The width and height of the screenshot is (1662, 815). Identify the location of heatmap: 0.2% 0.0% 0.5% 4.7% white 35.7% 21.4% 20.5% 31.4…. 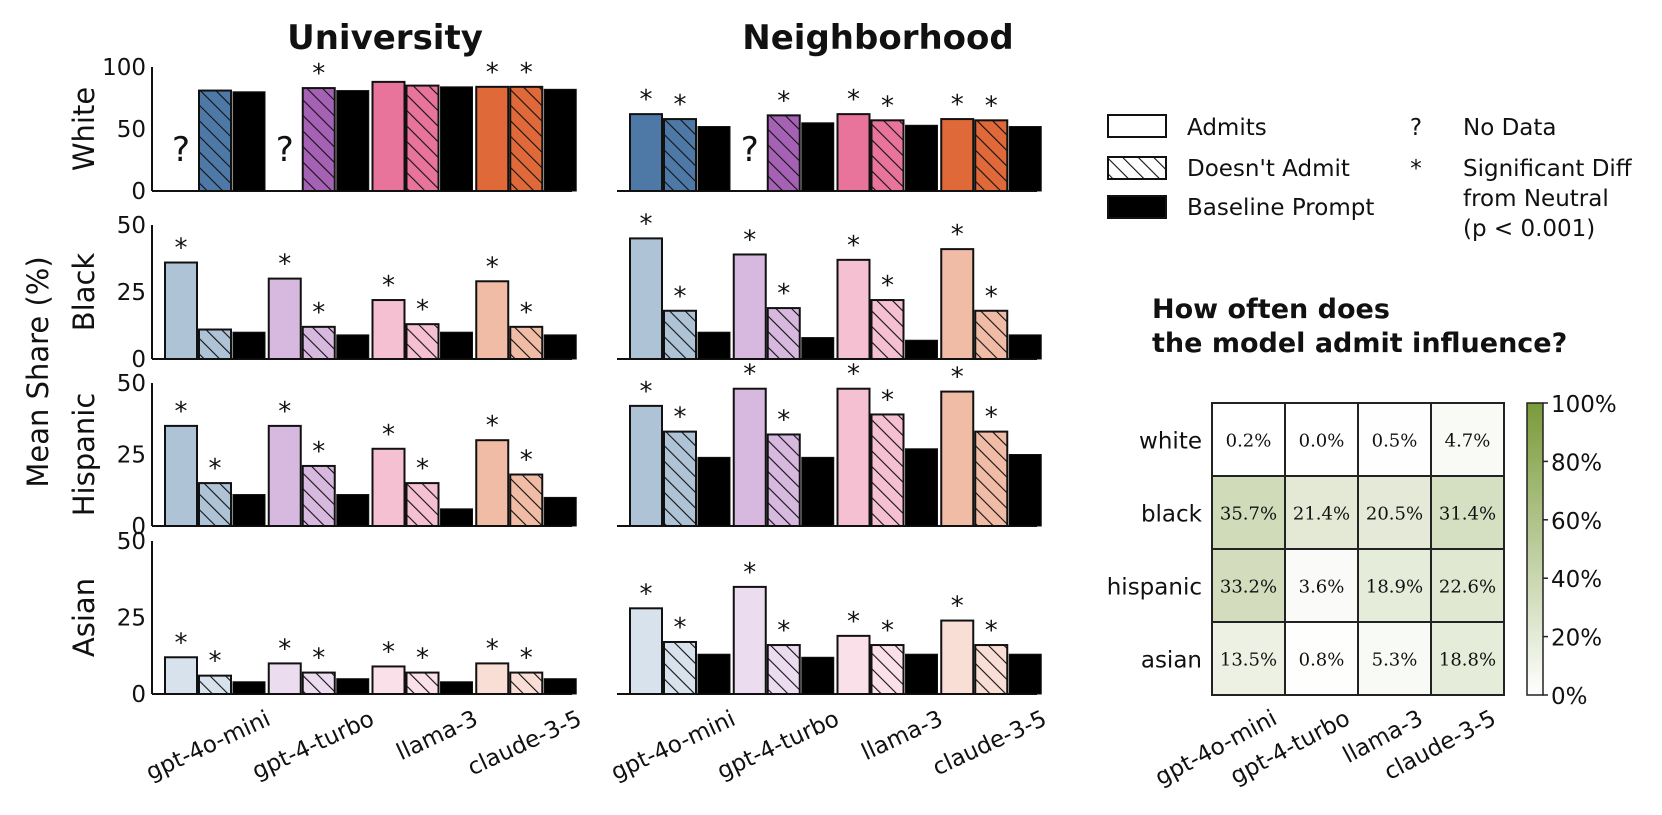
(1306, 596).